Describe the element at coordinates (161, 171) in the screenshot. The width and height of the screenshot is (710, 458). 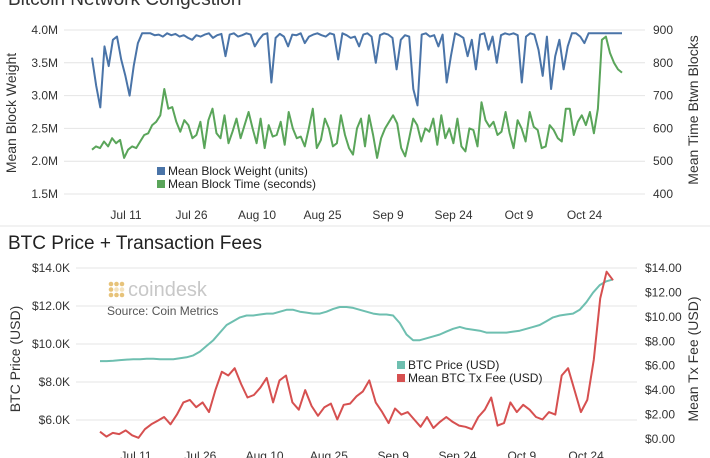
I see `legend-swatch-weight` at that location.